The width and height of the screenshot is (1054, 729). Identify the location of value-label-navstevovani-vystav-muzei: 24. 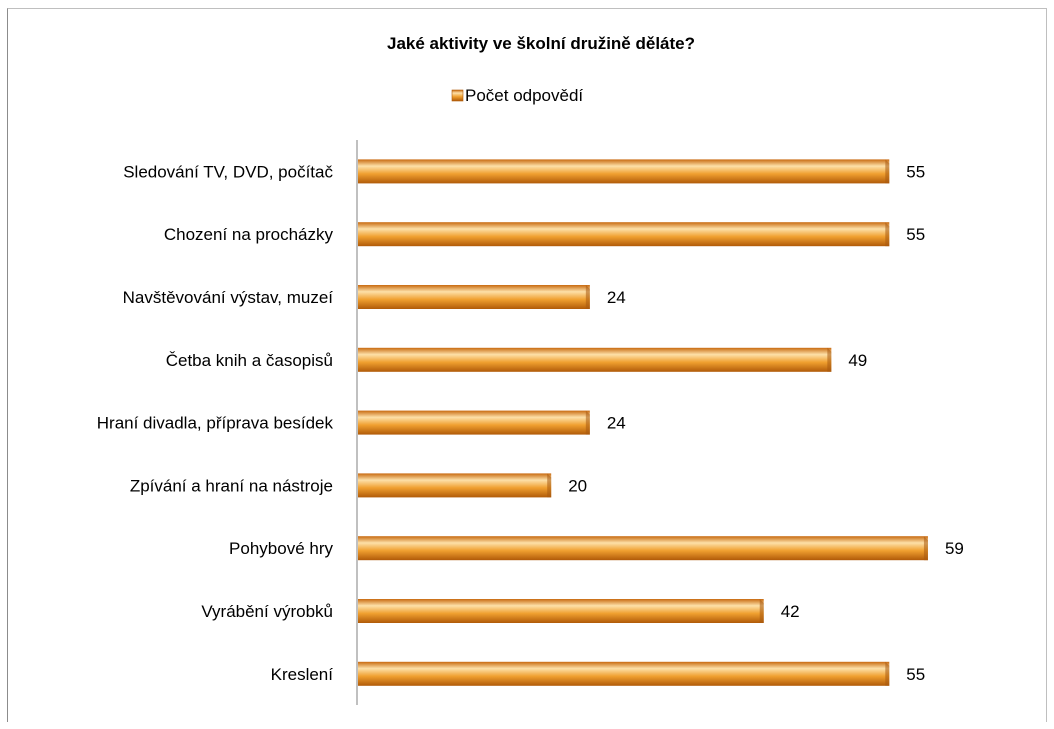
(616, 297).